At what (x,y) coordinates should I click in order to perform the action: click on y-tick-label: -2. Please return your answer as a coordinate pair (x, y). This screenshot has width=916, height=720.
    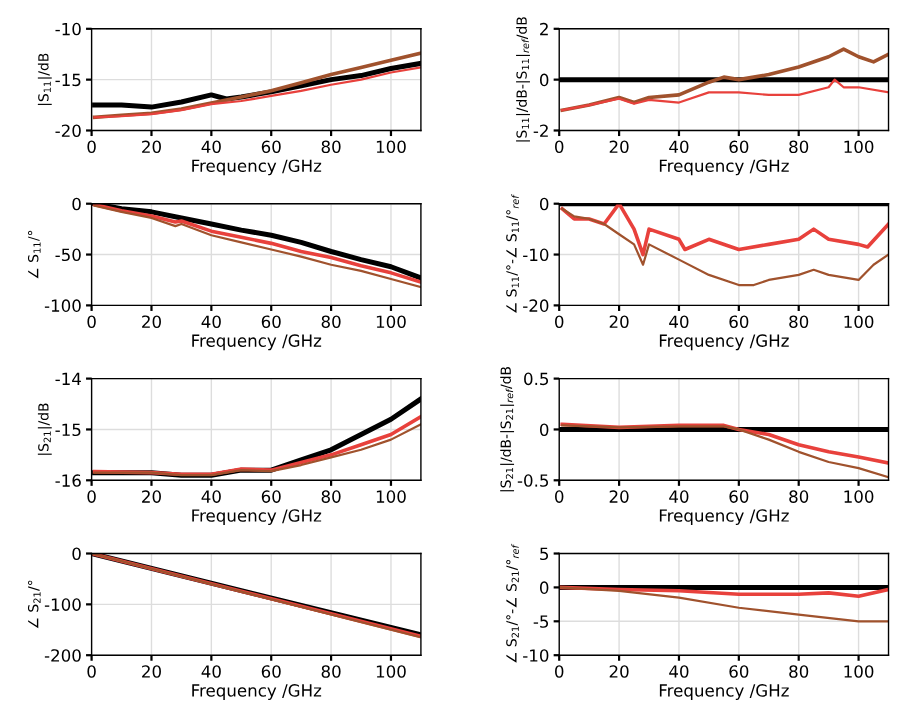
    Looking at the image, I should click on (540, 130).